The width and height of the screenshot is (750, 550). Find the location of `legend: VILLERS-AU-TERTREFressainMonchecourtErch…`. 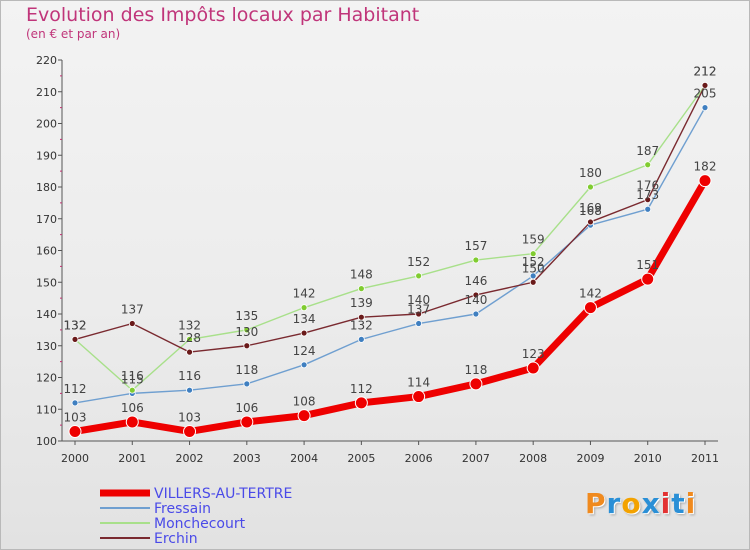

legend: VILLERS-AU-TERTREFressainMonchecourtErch… is located at coordinates (196, 516).